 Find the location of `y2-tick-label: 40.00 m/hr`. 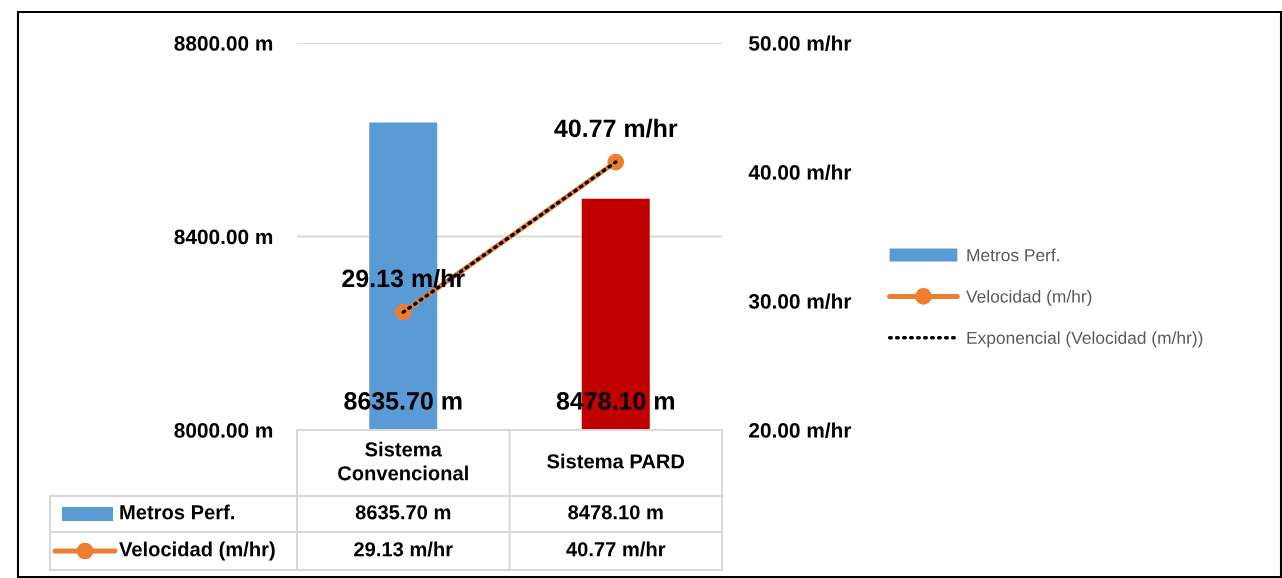

y2-tick-label: 40.00 m/hr is located at coordinates (800, 172).